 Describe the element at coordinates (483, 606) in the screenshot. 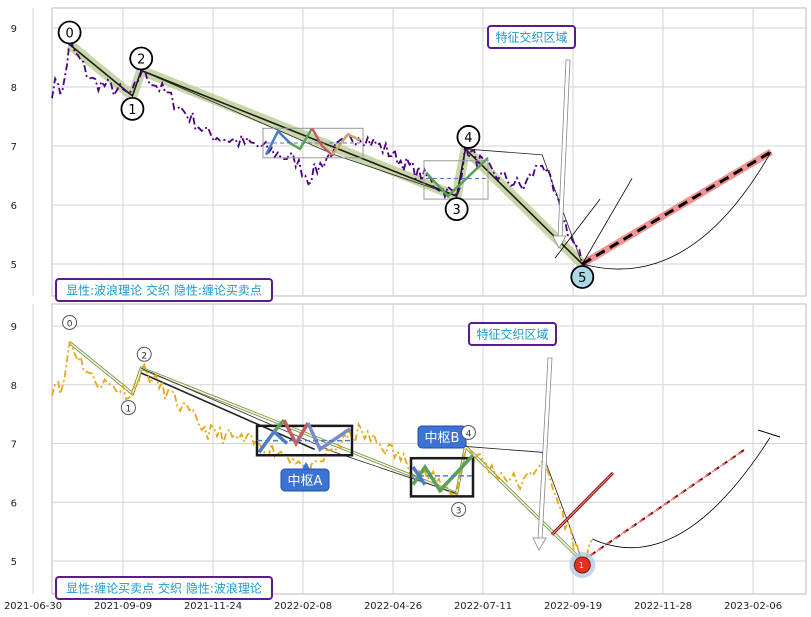

I see `x-tick-label: 2022-07-11` at that location.